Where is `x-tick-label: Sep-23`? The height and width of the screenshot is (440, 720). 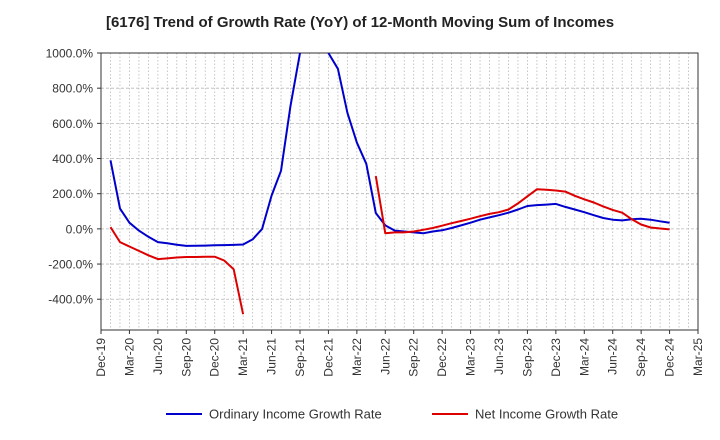
x-tick-label: Sep-23 is located at coordinates (527, 357).